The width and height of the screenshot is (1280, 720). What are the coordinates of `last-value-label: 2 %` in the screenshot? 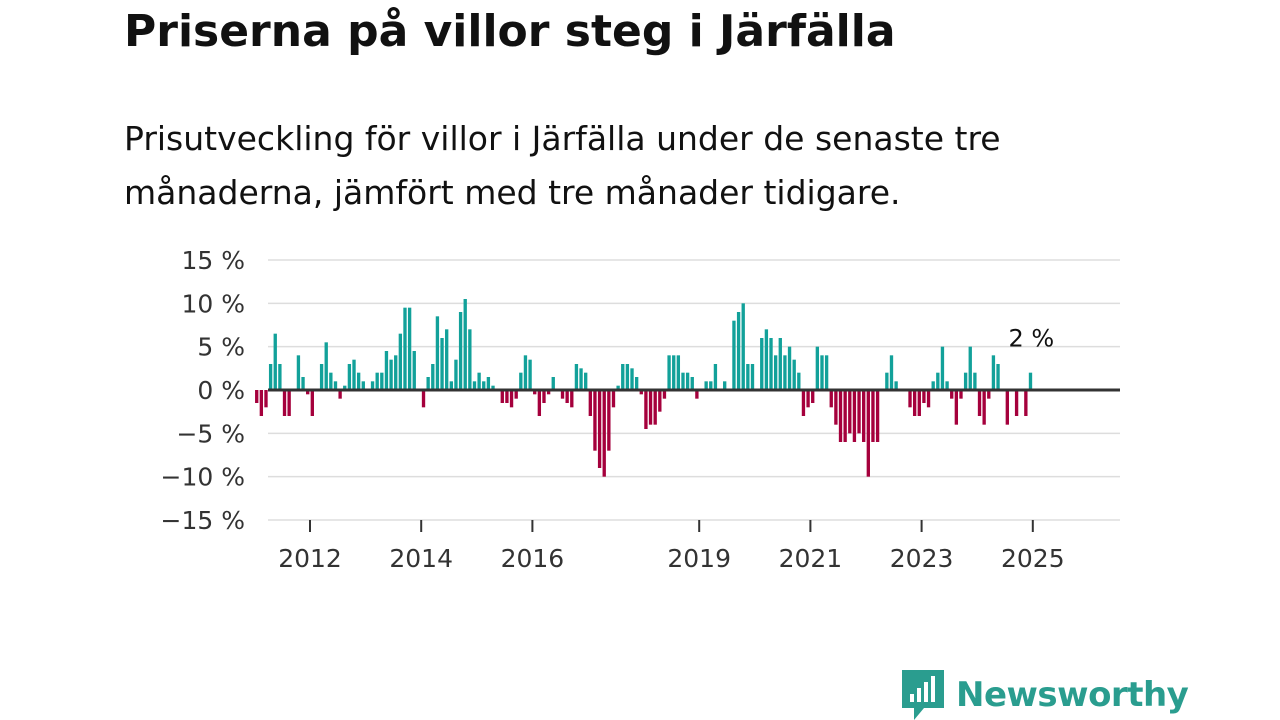 It's located at (1031, 339).